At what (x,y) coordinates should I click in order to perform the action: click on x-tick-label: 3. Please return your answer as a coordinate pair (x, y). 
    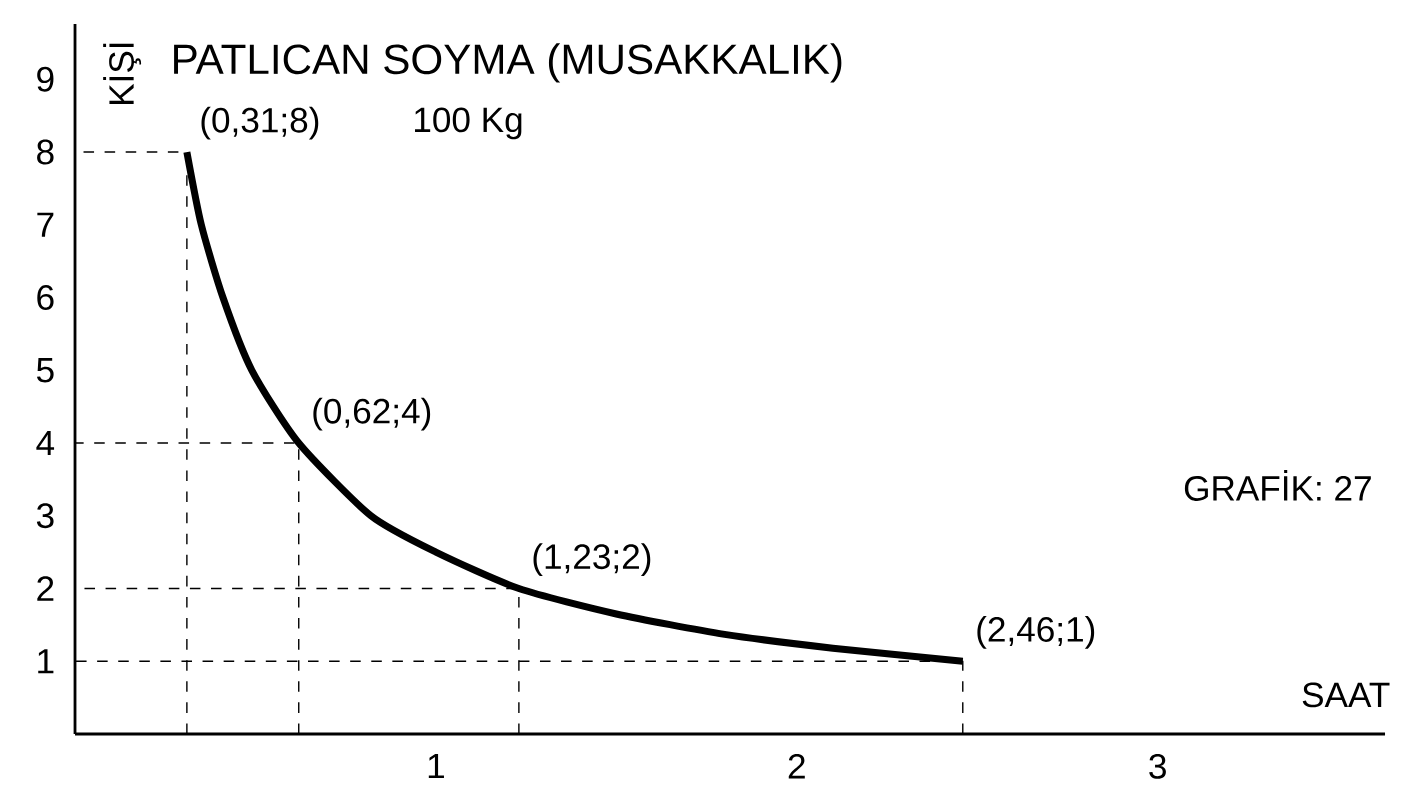
    Looking at the image, I should click on (1157, 766).